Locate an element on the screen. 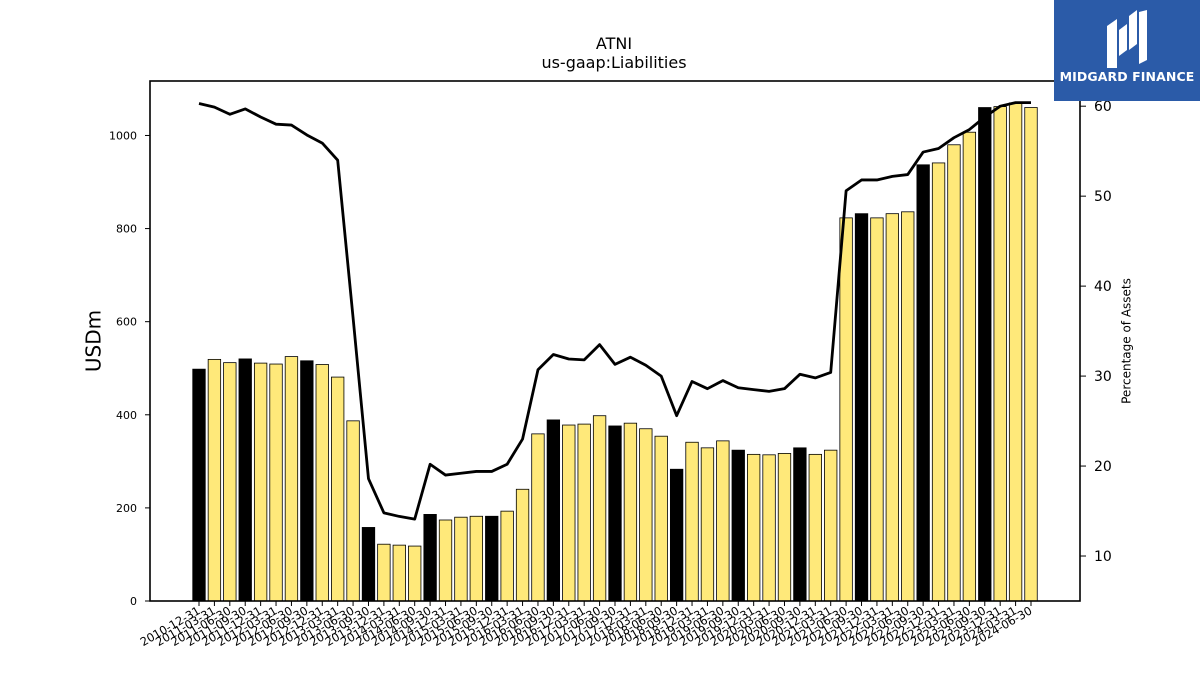 This screenshot has height=675, width=1200. brand-logo: MIDGARD FINANCE is located at coordinates (1127, 50).